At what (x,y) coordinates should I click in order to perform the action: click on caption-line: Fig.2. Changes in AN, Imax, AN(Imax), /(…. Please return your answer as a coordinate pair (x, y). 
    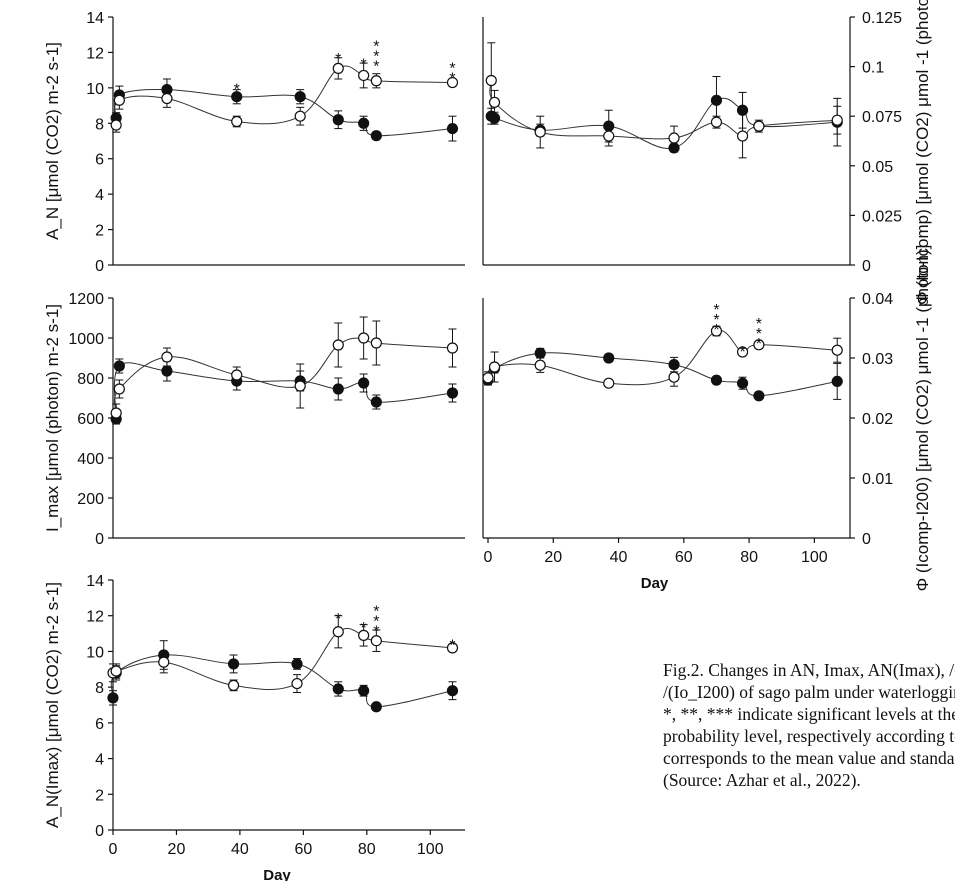
    Looking at the image, I should click on (809, 670).